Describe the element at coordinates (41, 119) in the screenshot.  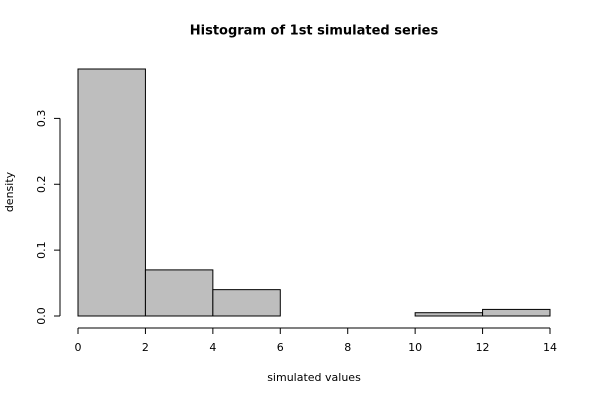
I see `y-tick-label: 0.3` at that location.